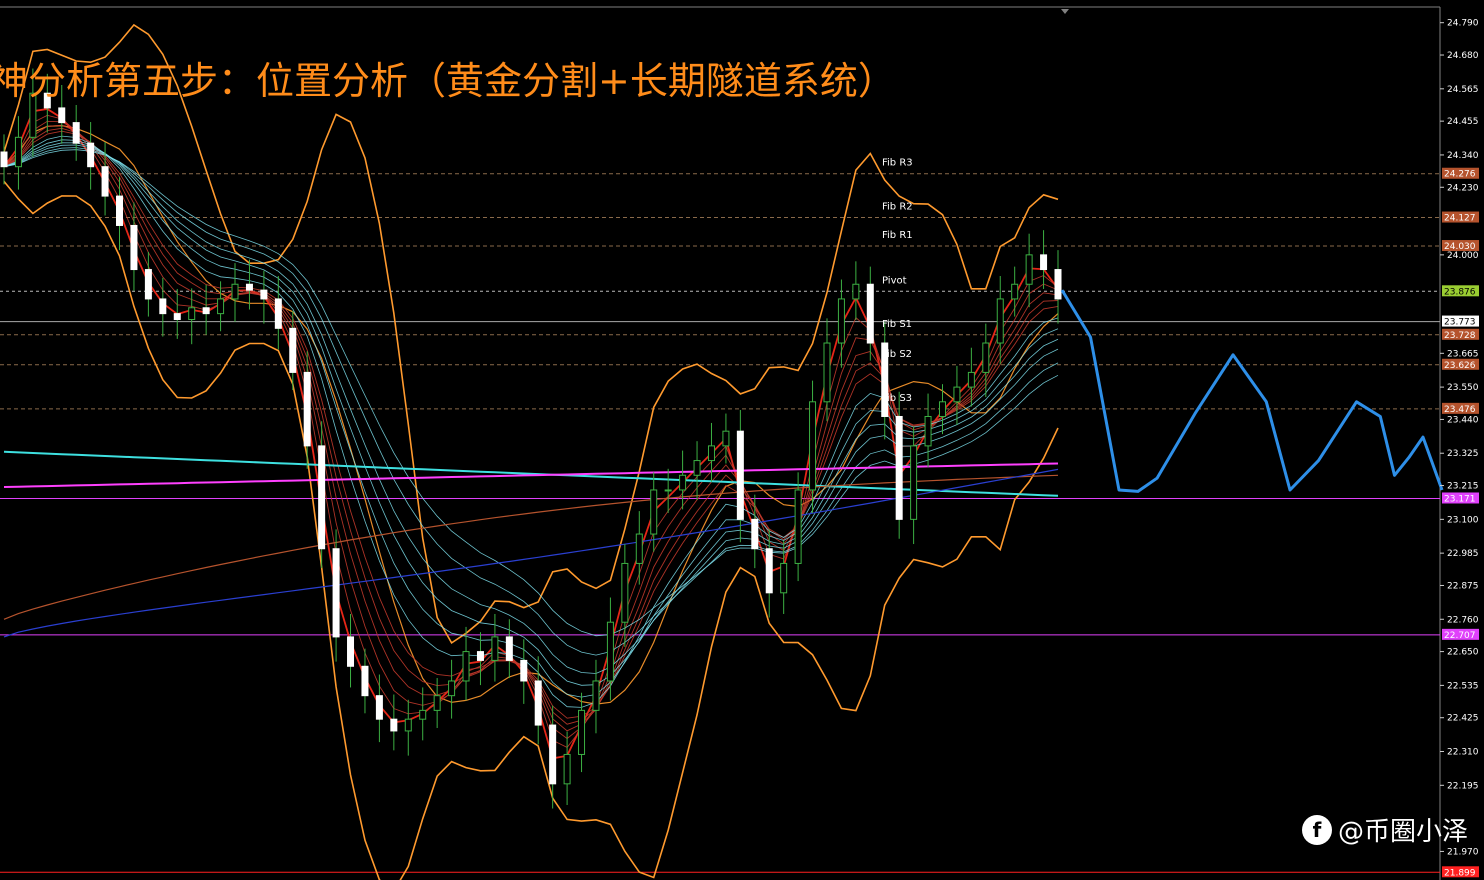 The image size is (1484, 880). What do you see at coordinates (1463, 156) in the screenshot?
I see `tick-label-4: 24.340` at bounding box center [1463, 156].